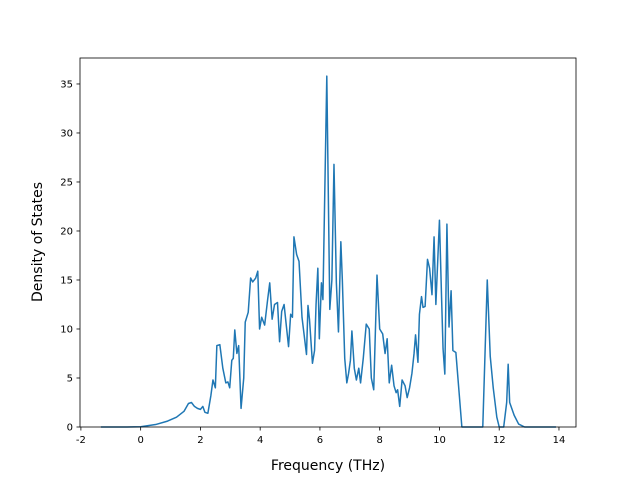 The height and width of the screenshot is (484, 640). Describe the element at coordinates (380, 440) in the screenshot. I see `x-tick-label: 8` at that location.